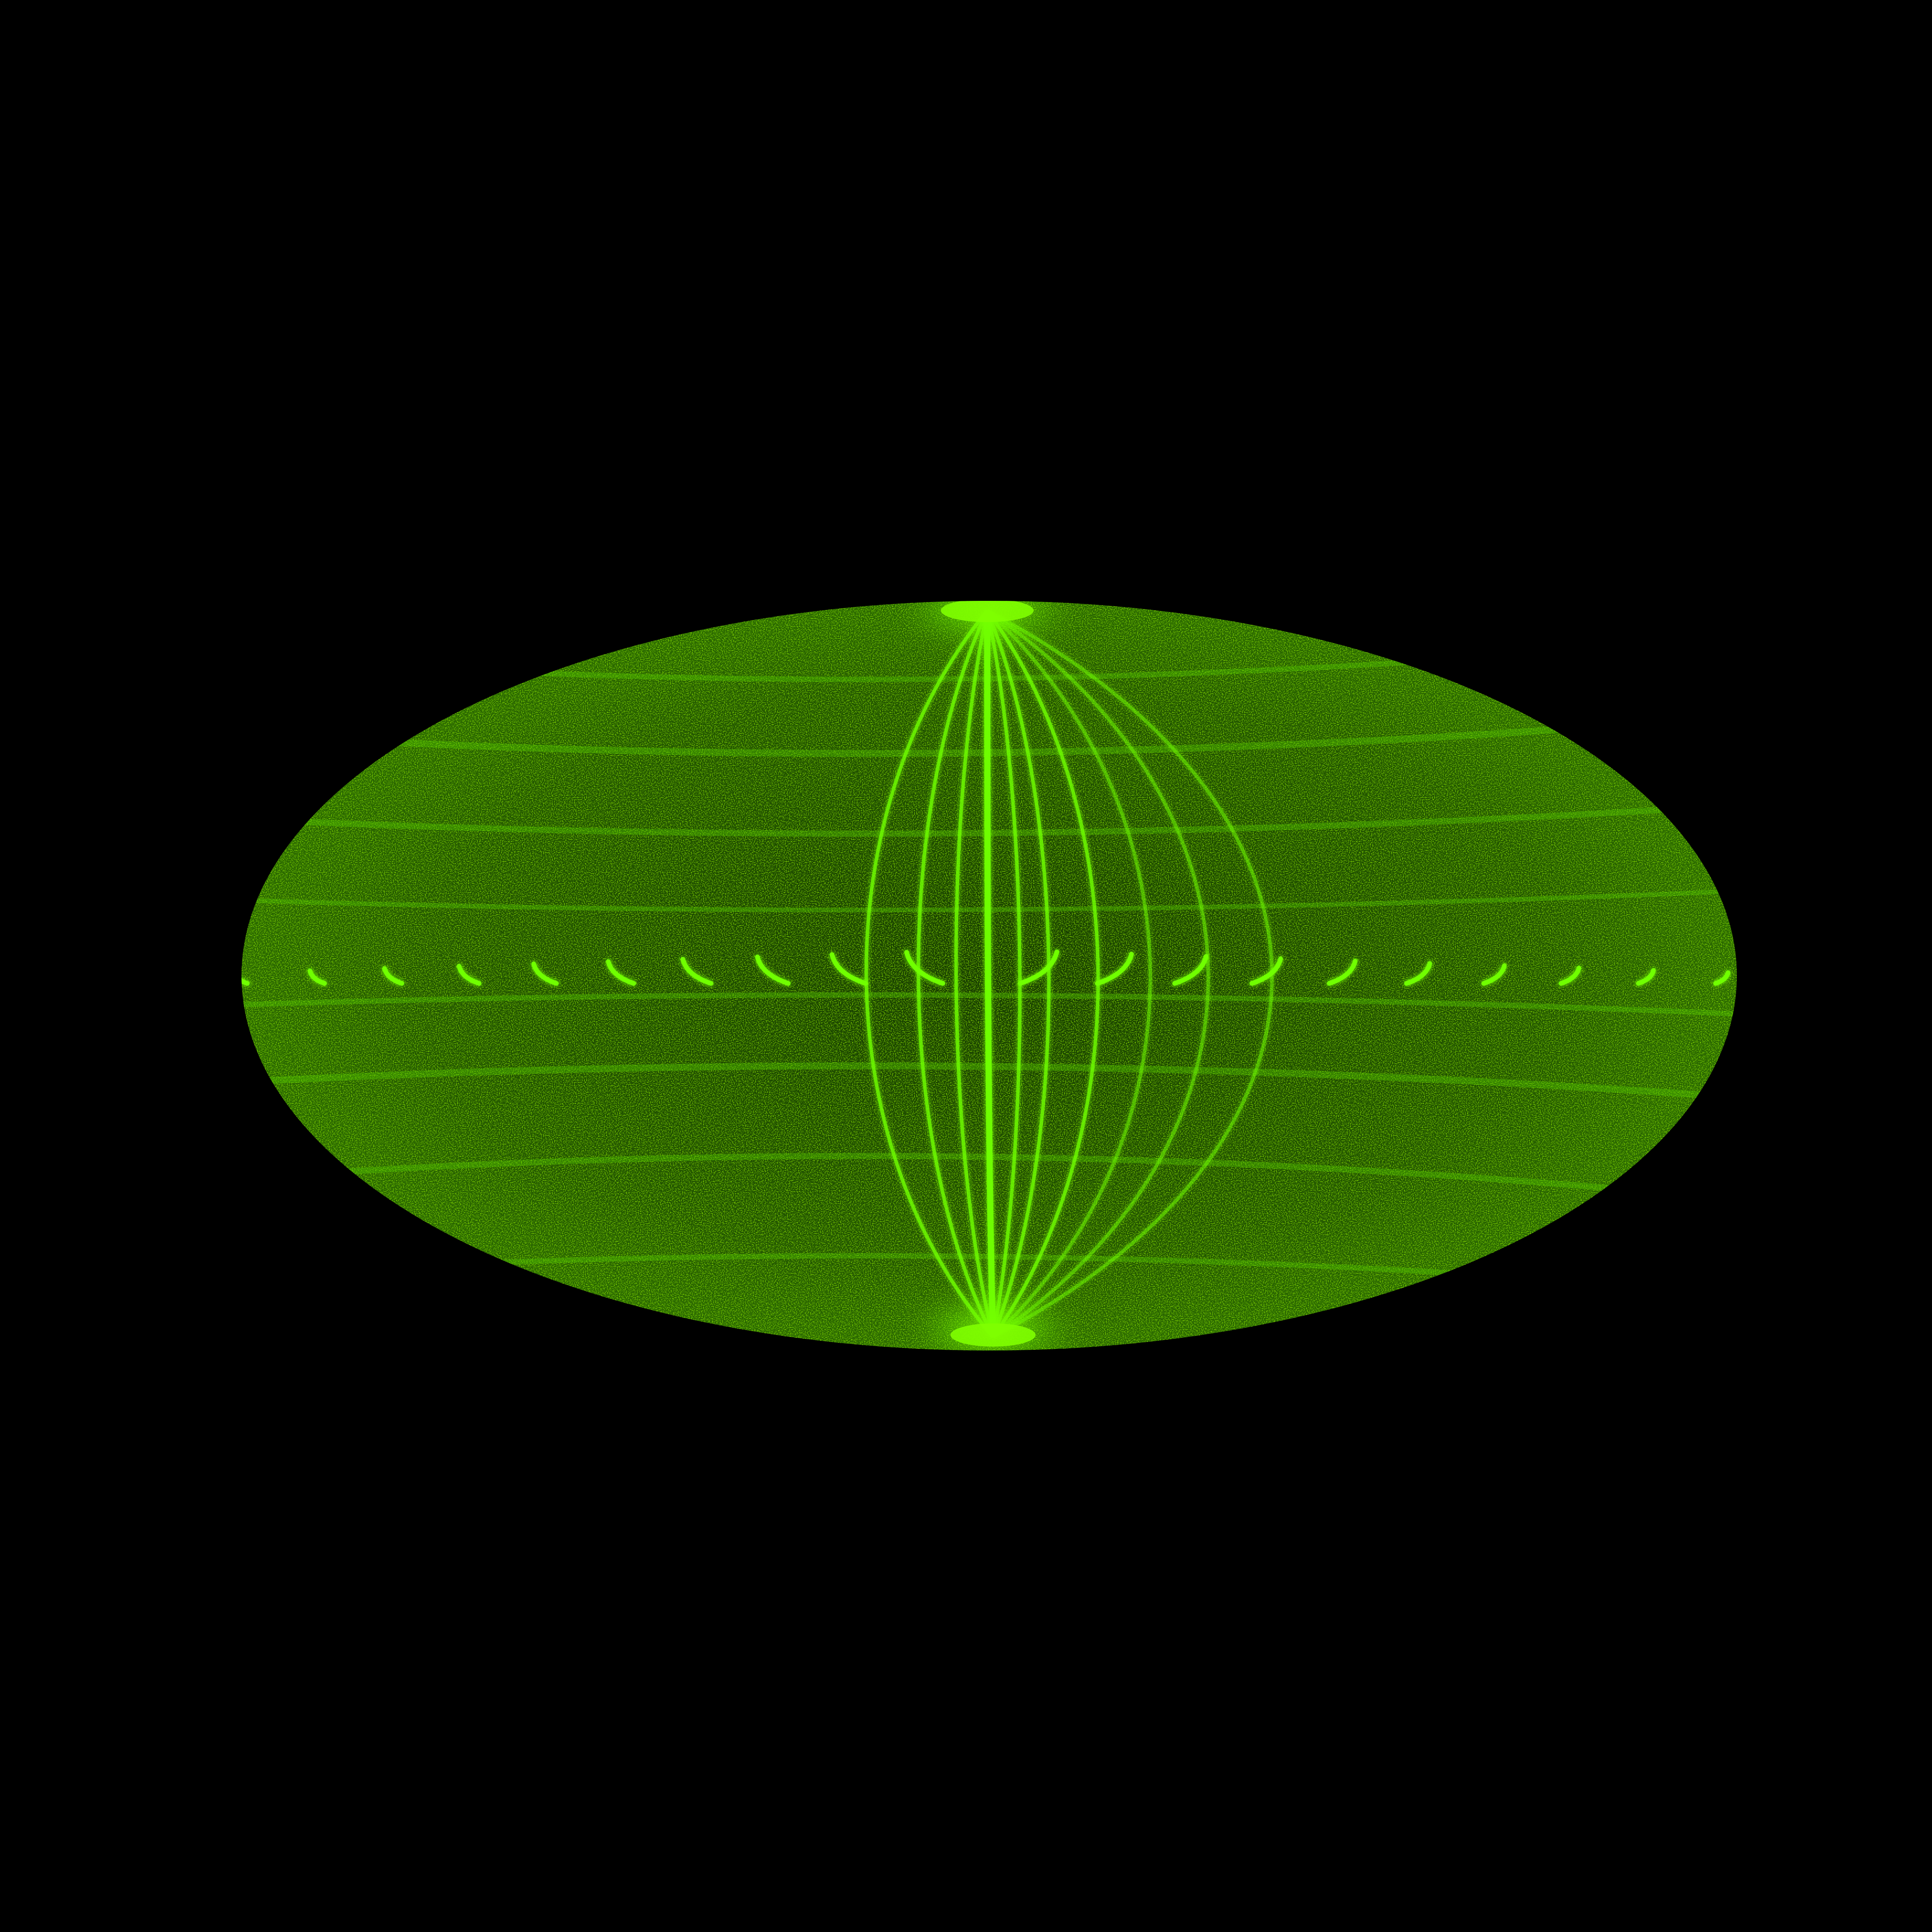  I want to click on equatorial-hooks, so click(986, 968).